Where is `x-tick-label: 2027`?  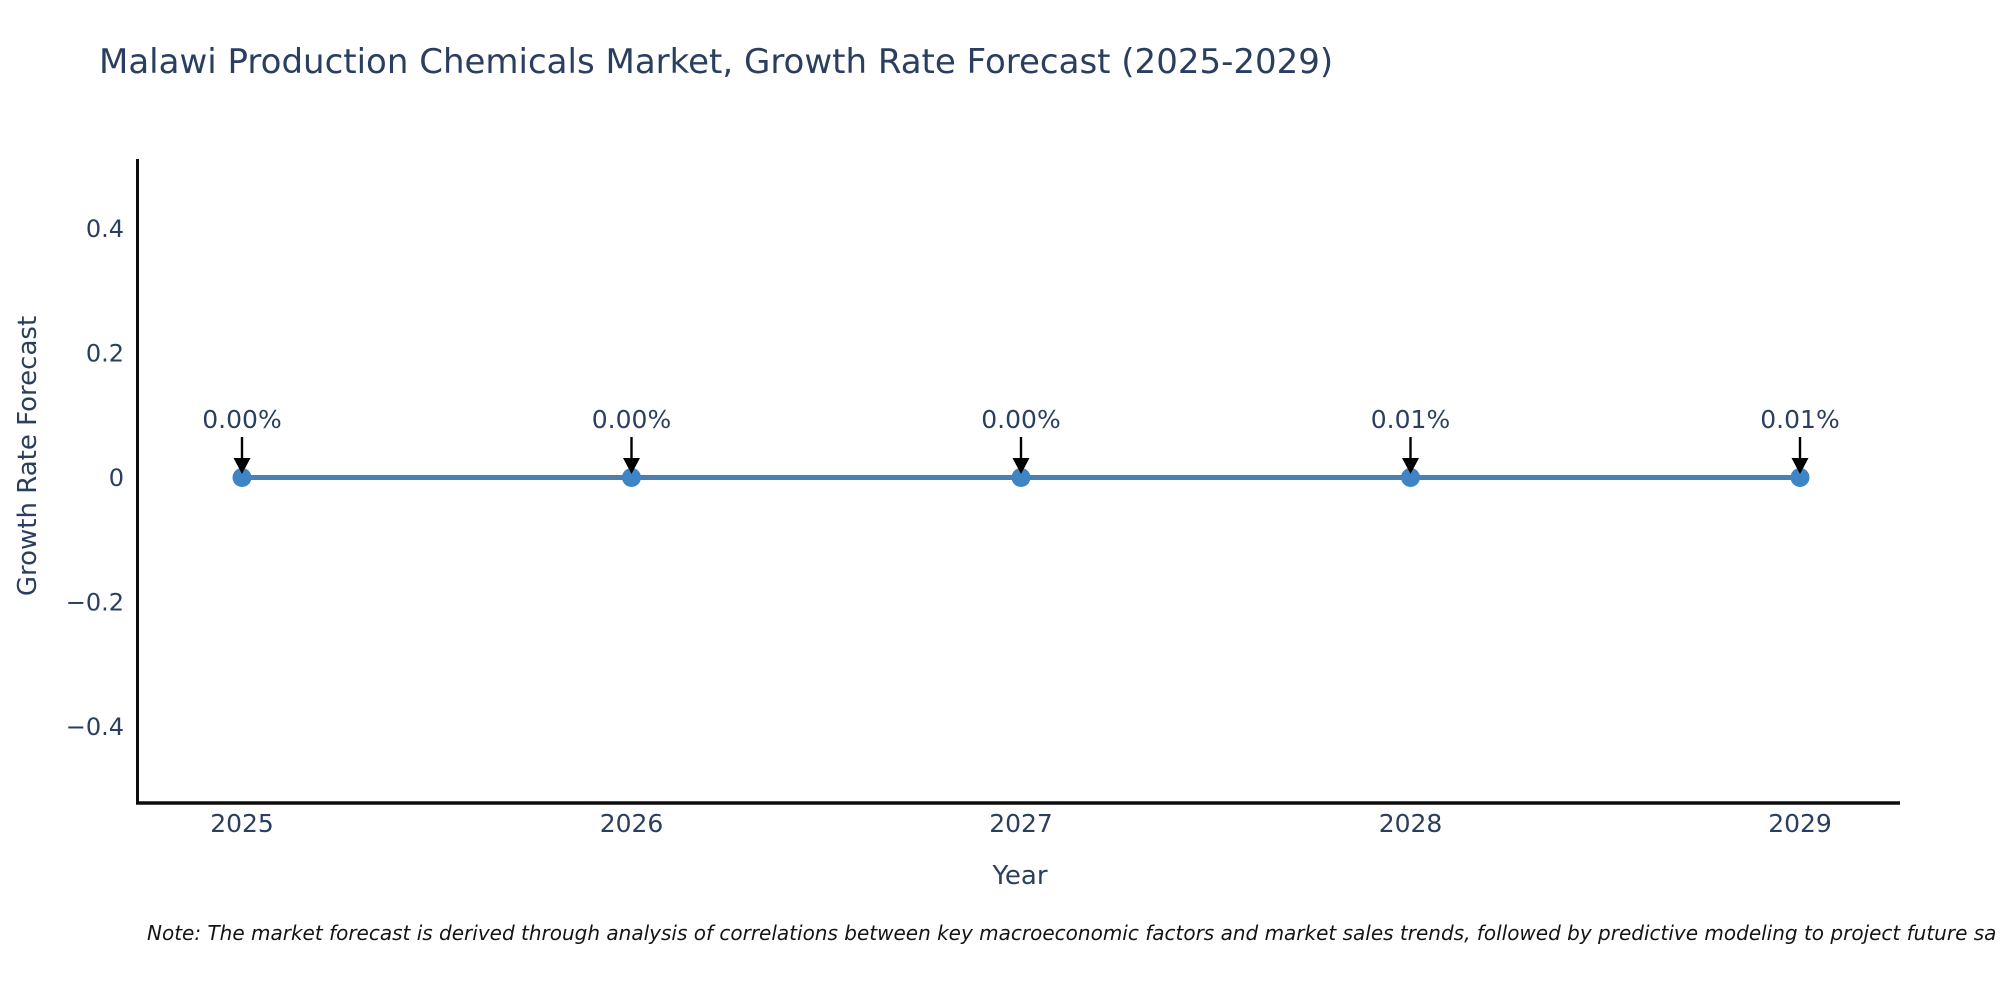
x-tick-label: 2027 is located at coordinates (1021, 823).